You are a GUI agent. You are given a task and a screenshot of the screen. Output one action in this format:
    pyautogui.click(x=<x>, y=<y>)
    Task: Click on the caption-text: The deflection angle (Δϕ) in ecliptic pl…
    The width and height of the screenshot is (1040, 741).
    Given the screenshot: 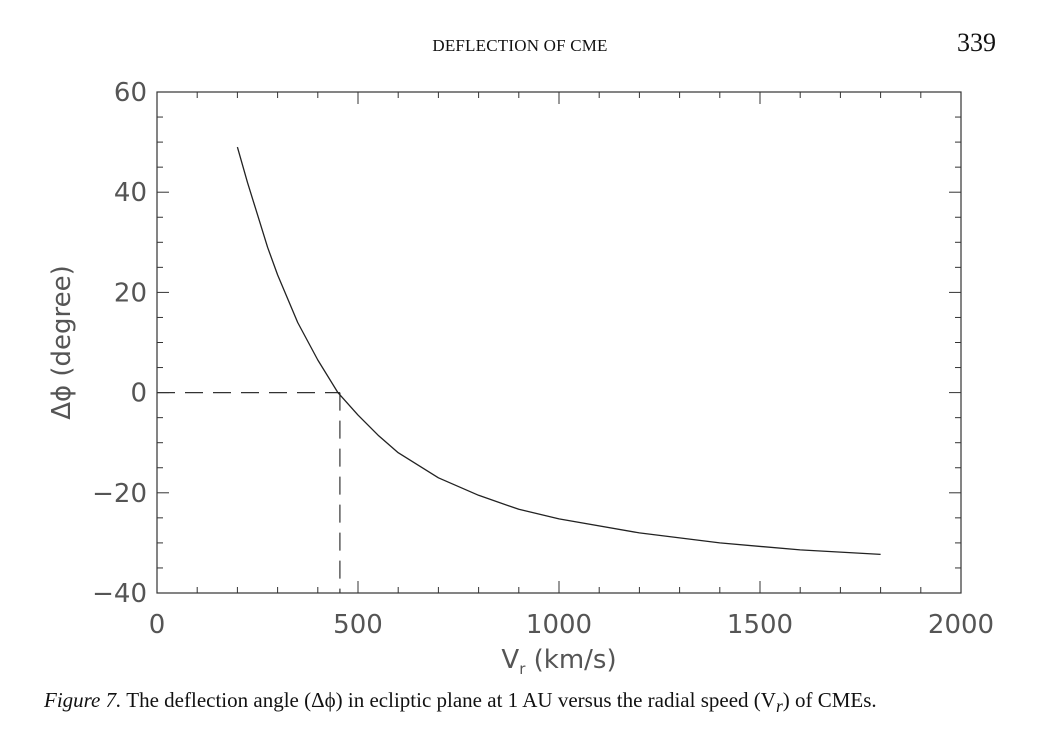 What is the action you would take?
    pyautogui.click(x=451, y=700)
    